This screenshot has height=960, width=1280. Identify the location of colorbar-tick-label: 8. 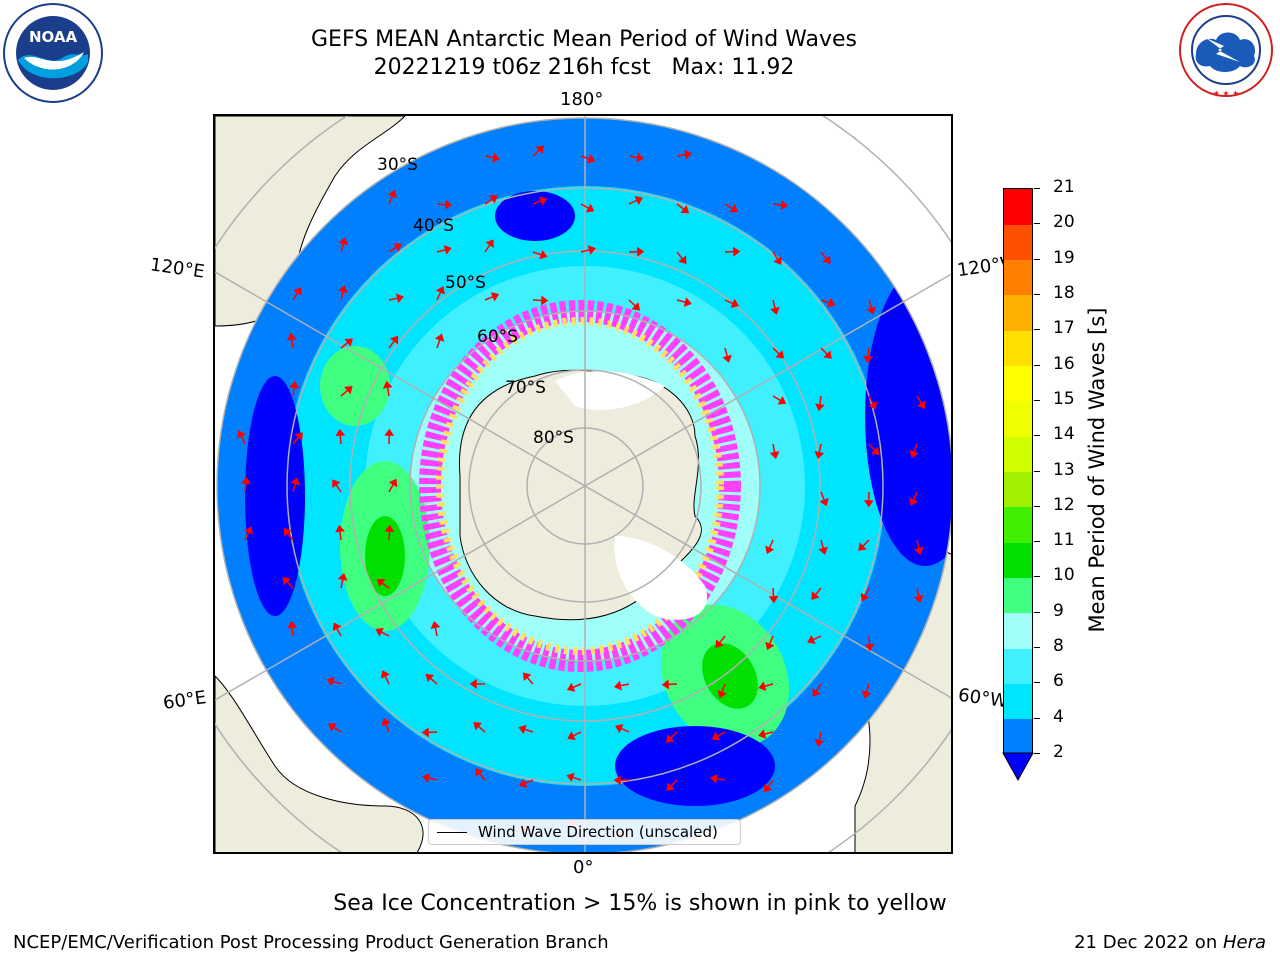
(1058, 646).